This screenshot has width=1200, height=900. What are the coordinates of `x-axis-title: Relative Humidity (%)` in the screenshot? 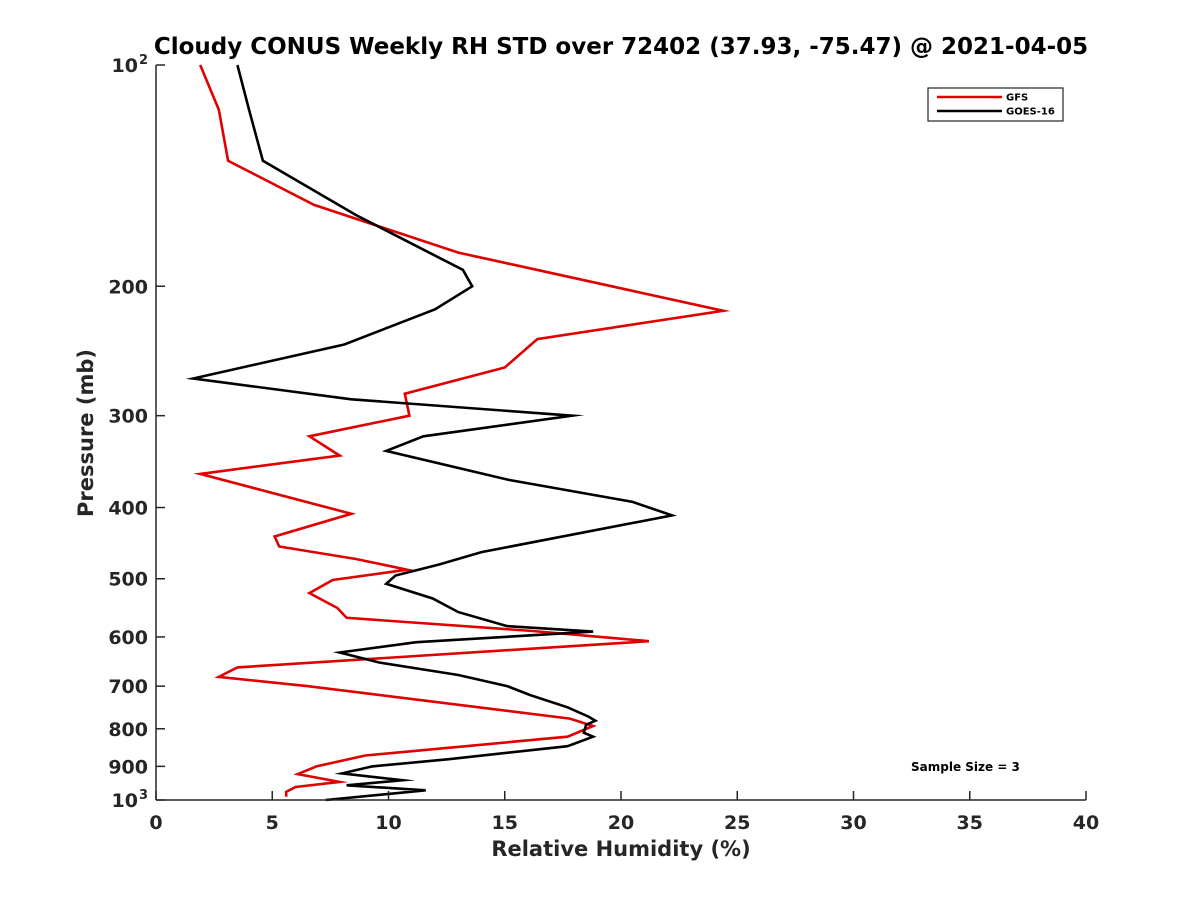 It's located at (620, 849).